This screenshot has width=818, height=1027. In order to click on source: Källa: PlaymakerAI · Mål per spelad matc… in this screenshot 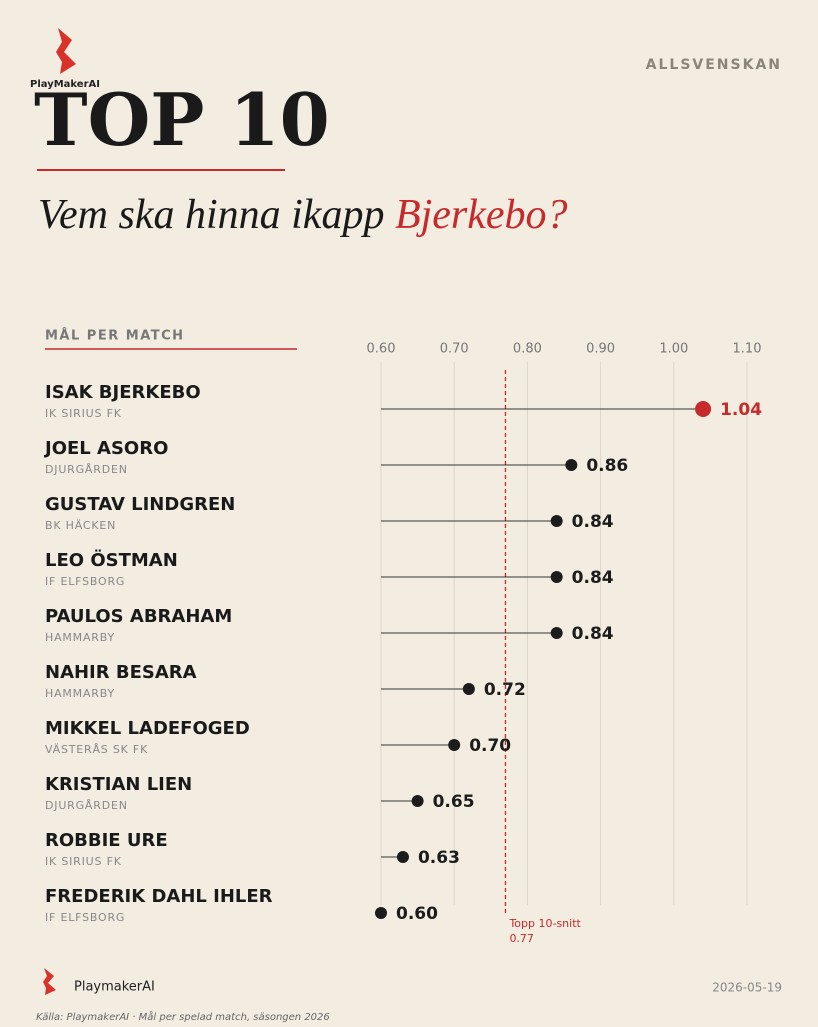, I will do `click(183, 1016)`.